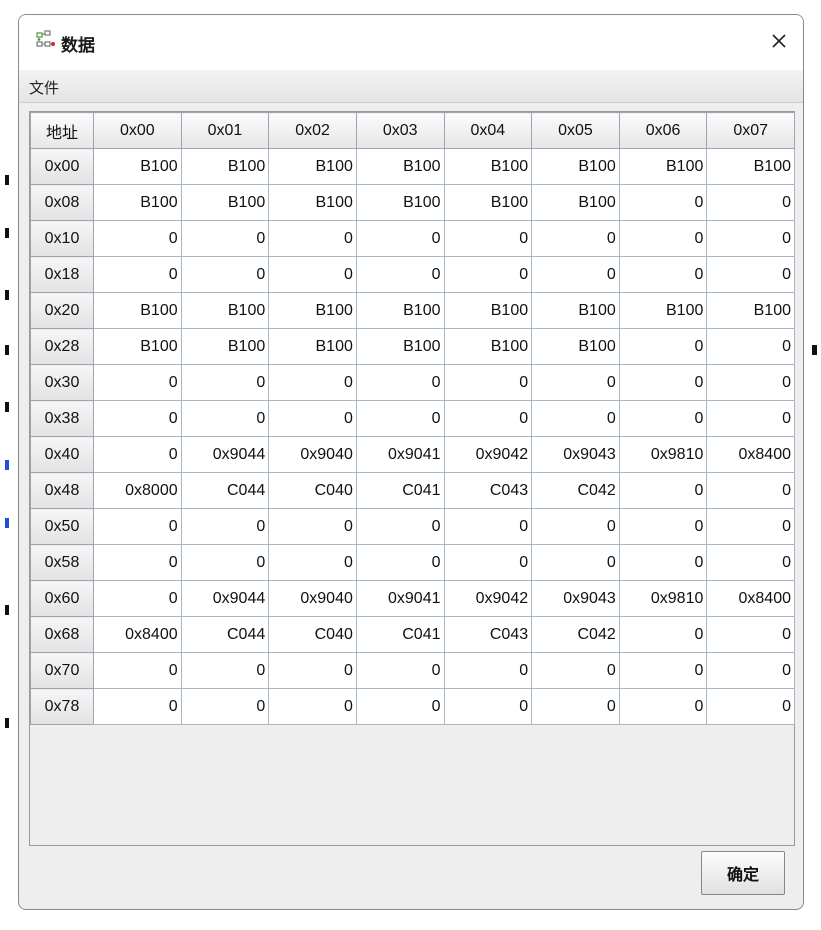 The width and height of the screenshot is (821, 930). What do you see at coordinates (312, 130) in the screenshot?
I see `column-header: 0x02` at bounding box center [312, 130].